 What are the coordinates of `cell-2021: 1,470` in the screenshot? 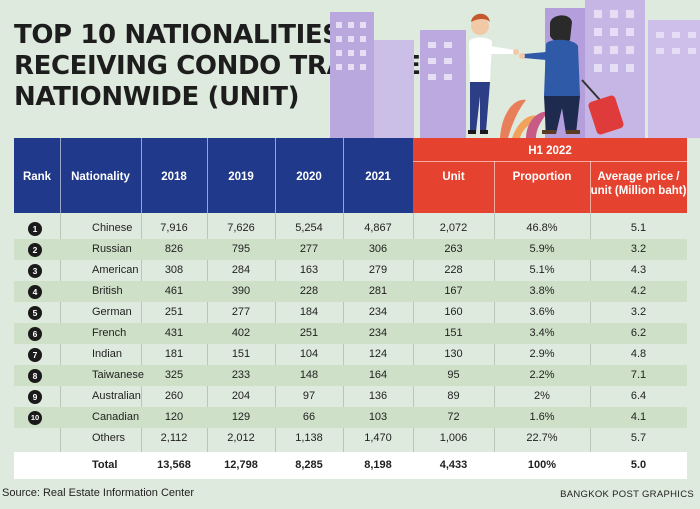 It's located at (378, 438).